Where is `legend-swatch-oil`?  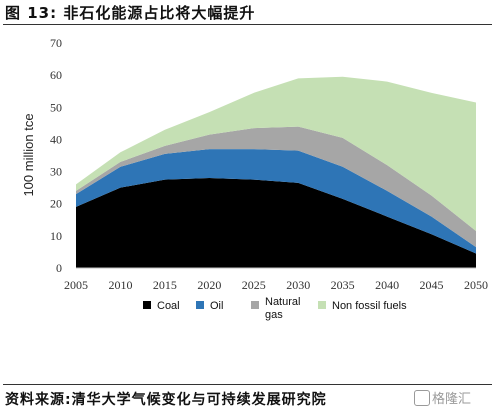
legend-swatch-oil is located at coordinates (200, 305).